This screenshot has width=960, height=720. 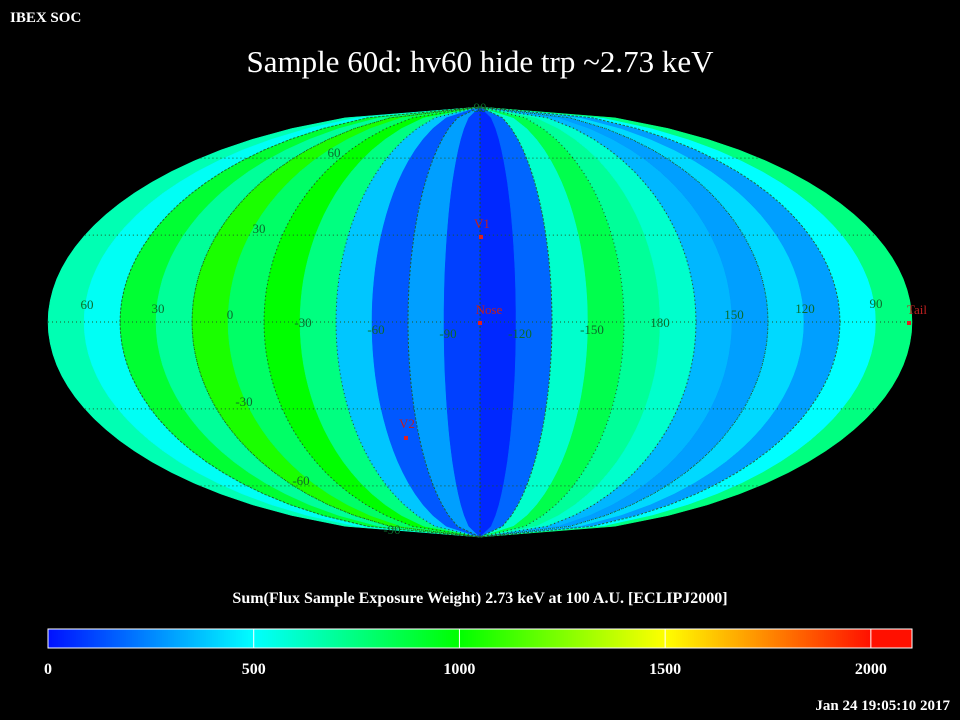 What do you see at coordinates (230, 314) in the screenshot?
I see `lon-label: 0` at bounding box center [230, 314].